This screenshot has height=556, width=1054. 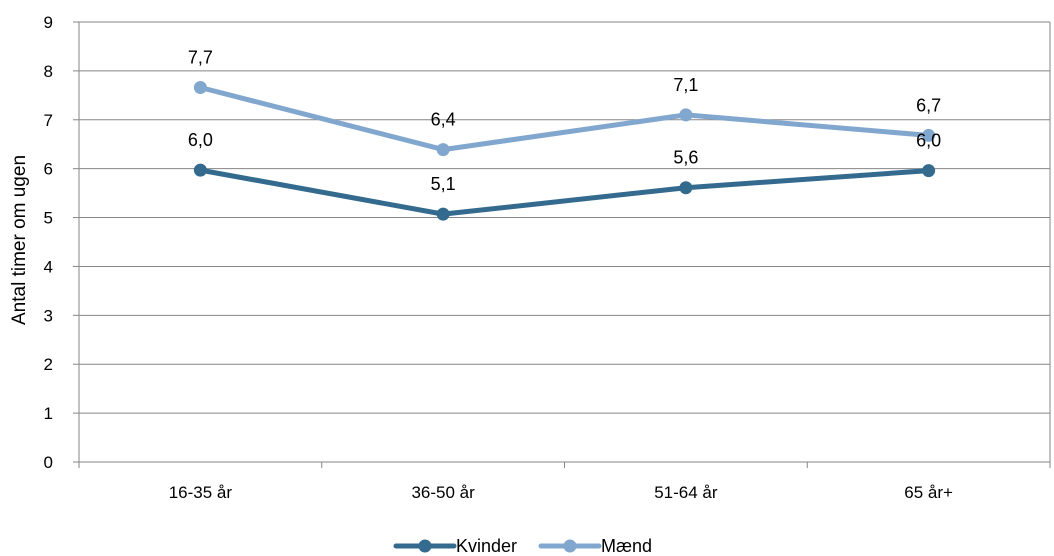 What do you see at coordinates (626, 546) in the screenshot?
I see `legend-label: Mænd` at bounding box center [626, 546].